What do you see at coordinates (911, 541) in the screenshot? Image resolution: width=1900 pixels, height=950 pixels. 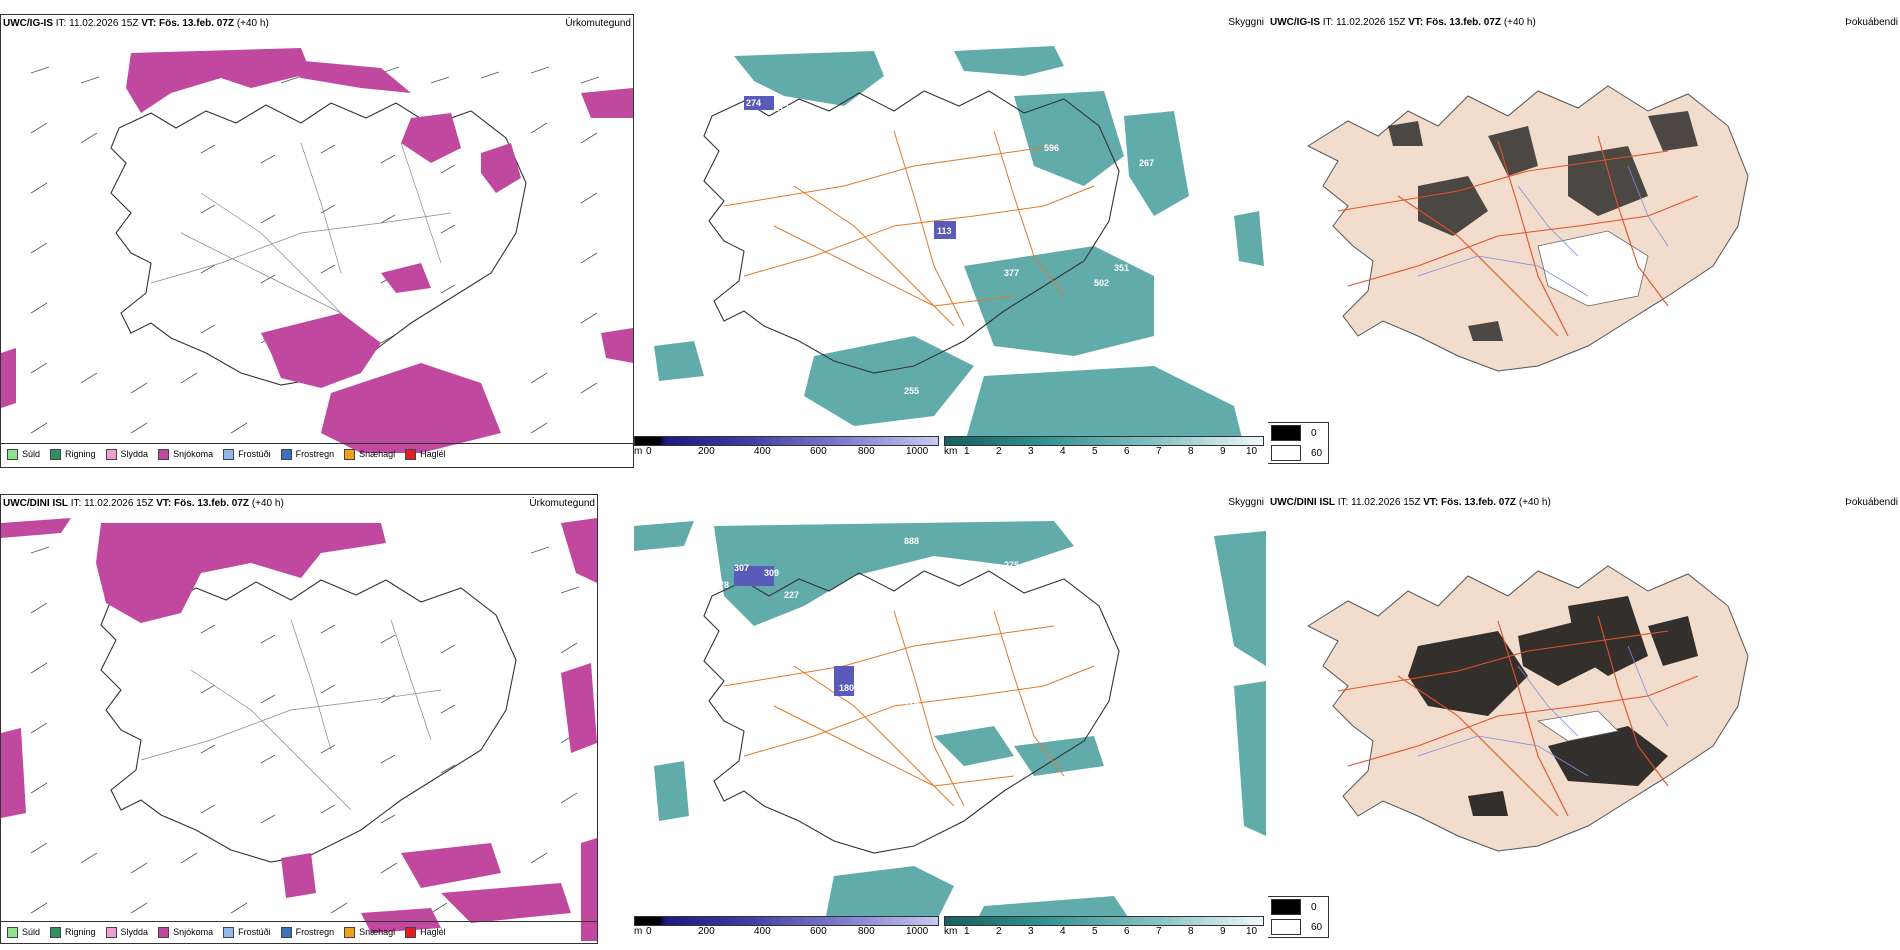 I see `vis-label: 888` at bounding box center [911, 541].